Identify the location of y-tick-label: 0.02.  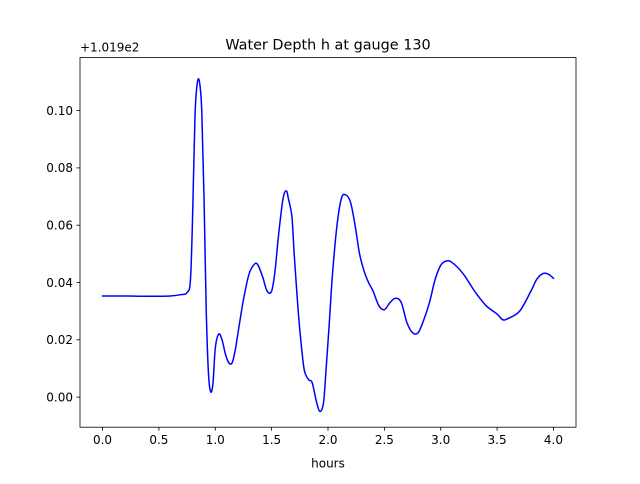
(59, 340).